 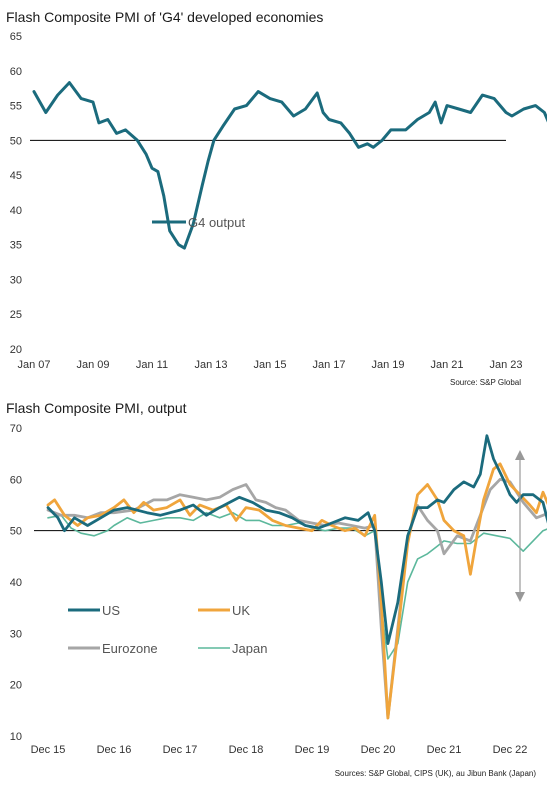 What do you see at coordinates (210, 365) in the screenshot?
I see `x-tick-label: Jan 13` at bounding box center [210, 365].